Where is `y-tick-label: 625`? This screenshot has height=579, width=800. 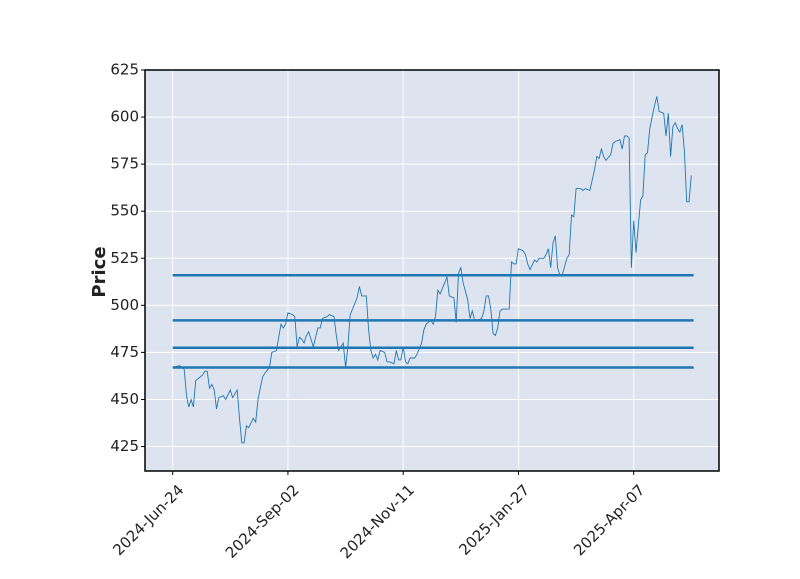 y-tick-label: 625 is located at coordinates (124, 70).